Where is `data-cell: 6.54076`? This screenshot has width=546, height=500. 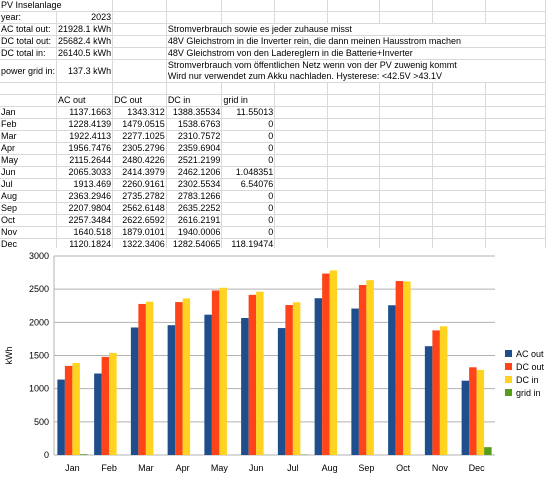 data-cell: 6.54076 is located at coordinates (248, 184).